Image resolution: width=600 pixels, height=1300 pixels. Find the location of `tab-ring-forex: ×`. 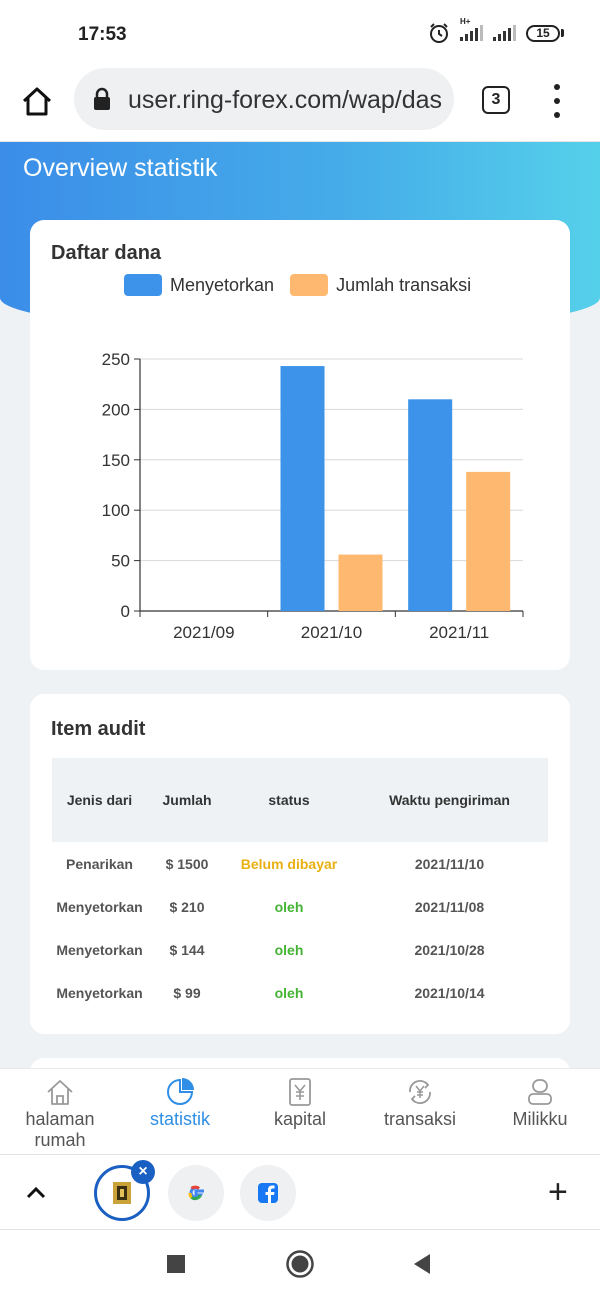

tab-ring-forex: × is located at coordinates (124, 1190).